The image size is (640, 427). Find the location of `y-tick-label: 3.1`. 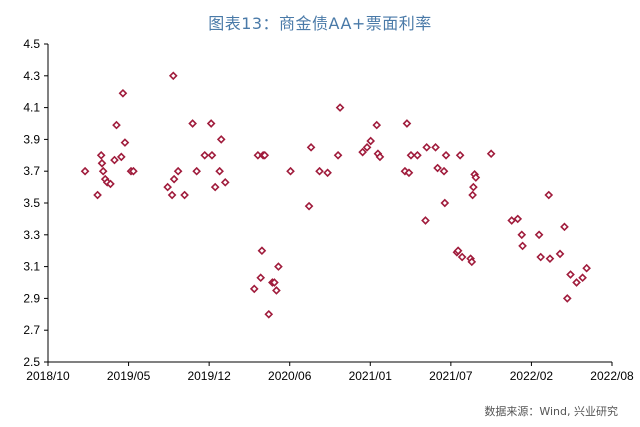

y-tick-label: 3.1 is located at coordinates (31, 267).